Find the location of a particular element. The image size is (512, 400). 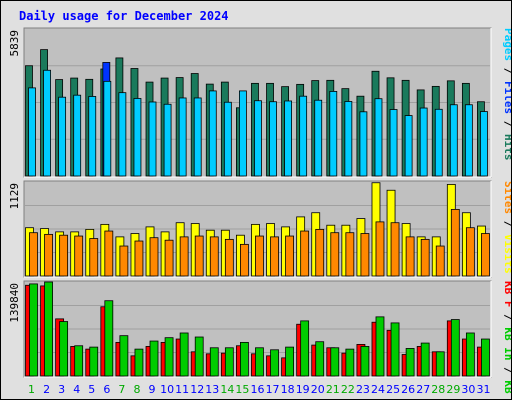

chart-title: Daily usage for December 2024 is located at coordinates (124, 16).